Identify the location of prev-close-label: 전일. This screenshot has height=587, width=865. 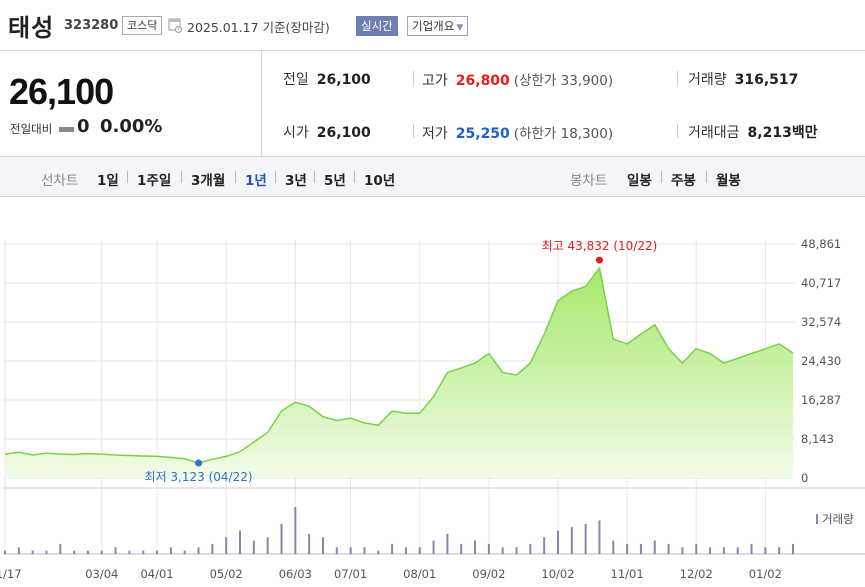
(296, 80).